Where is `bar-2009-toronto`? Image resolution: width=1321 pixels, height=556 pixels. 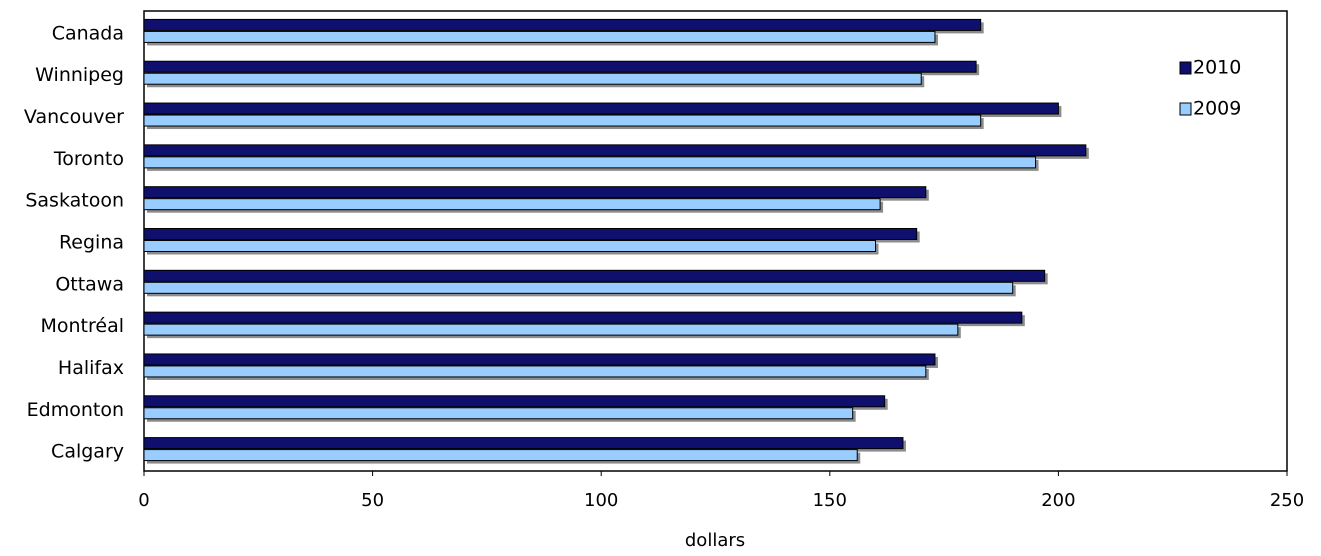 bar-2009-toronto is located at coordinates (590, 162).